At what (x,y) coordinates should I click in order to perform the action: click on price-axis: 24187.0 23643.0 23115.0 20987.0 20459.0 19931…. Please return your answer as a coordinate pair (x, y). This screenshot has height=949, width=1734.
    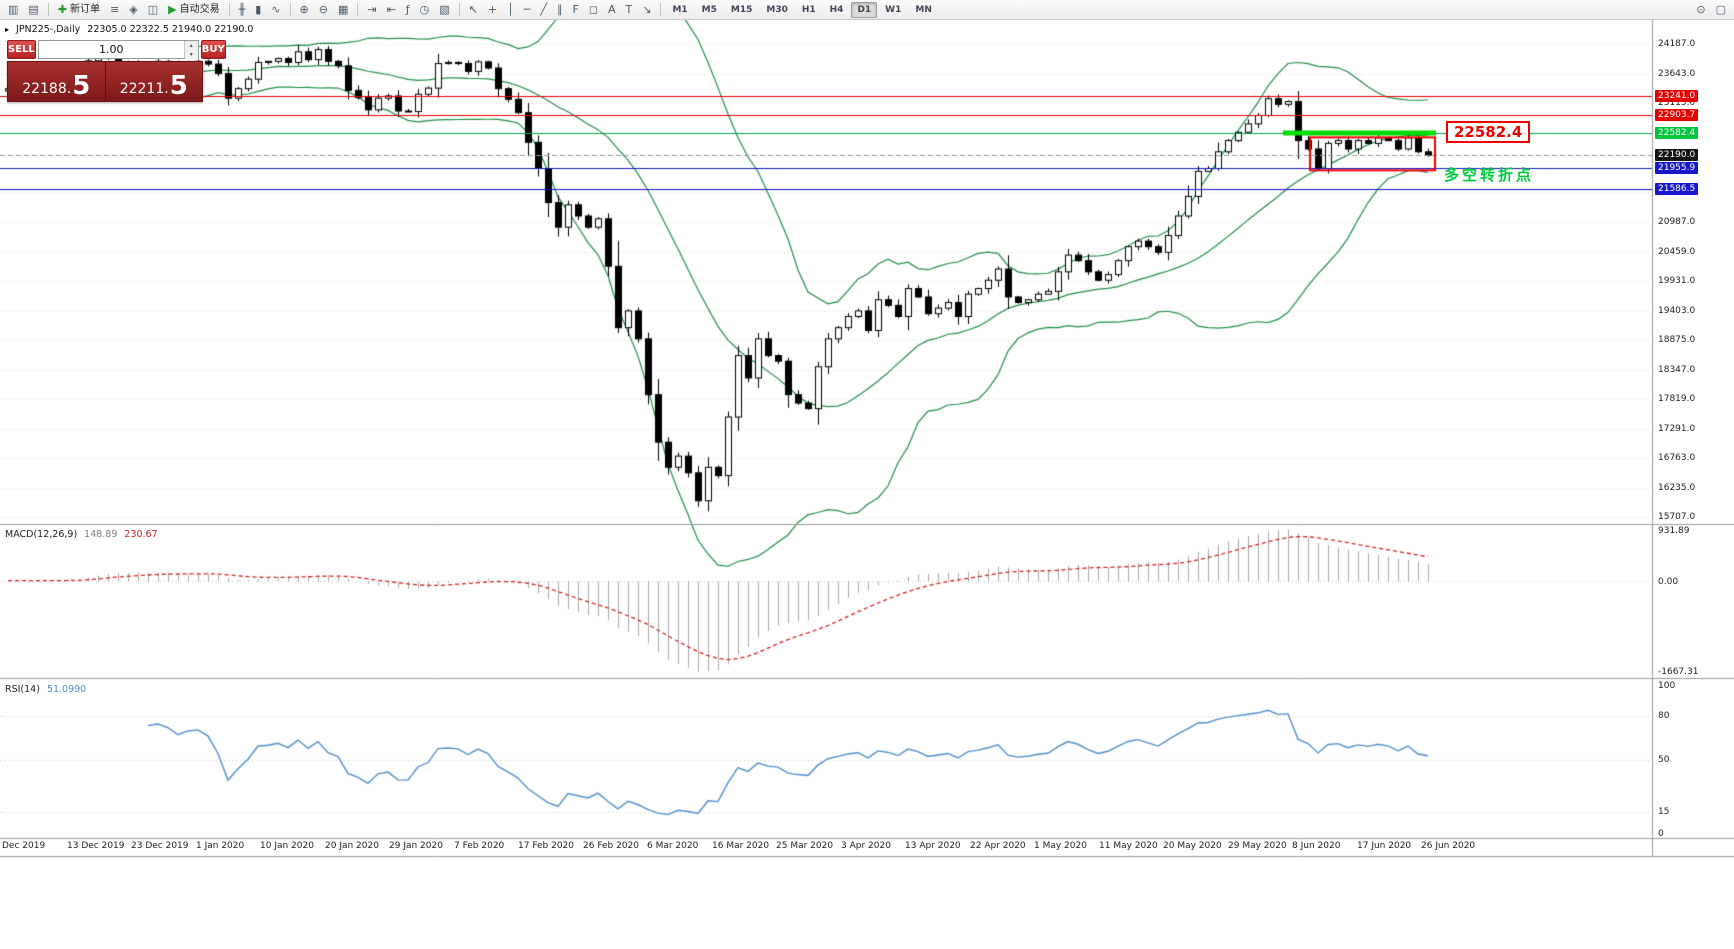
    Looking at the image, I should click on (1693, 474).